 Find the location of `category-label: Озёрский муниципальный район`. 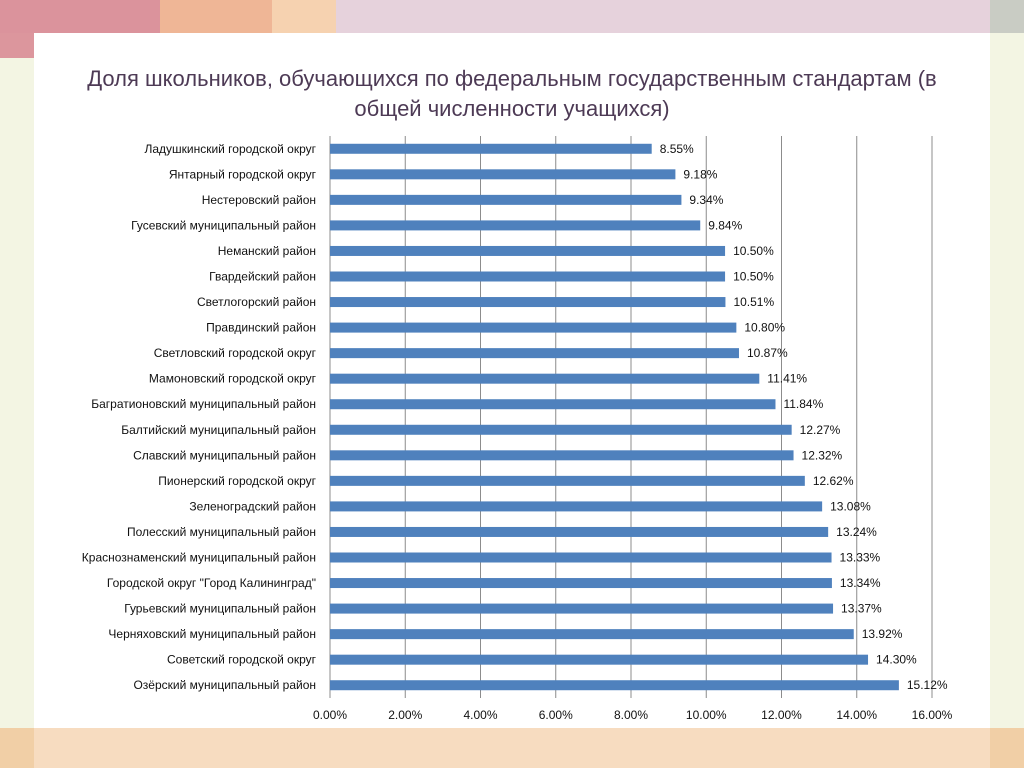

category-label: Озёрский муниципальный район is located at coordinates (224, 685).